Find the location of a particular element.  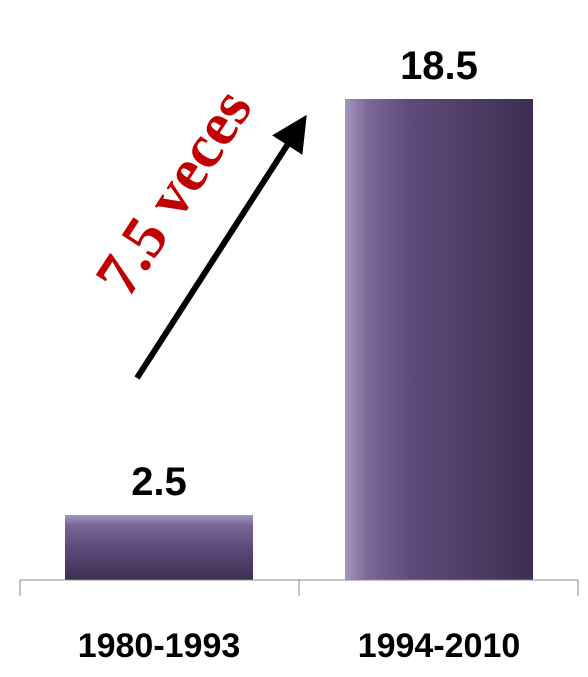

bar-1980-1993 is located at coordinates (159, 547).